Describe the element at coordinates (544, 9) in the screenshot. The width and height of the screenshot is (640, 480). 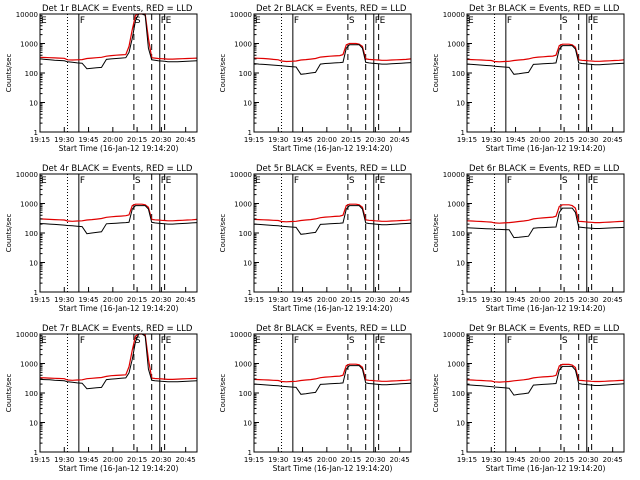
I see `panel-title: Det 3r BLACK = Events, RED = LLD` at that location.